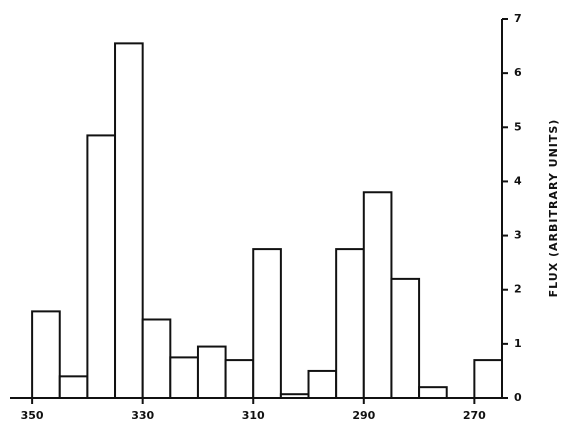  Describe the element at coordinates (518, 72) in the screenshot. I see `y-tick-label: 6` at that location.